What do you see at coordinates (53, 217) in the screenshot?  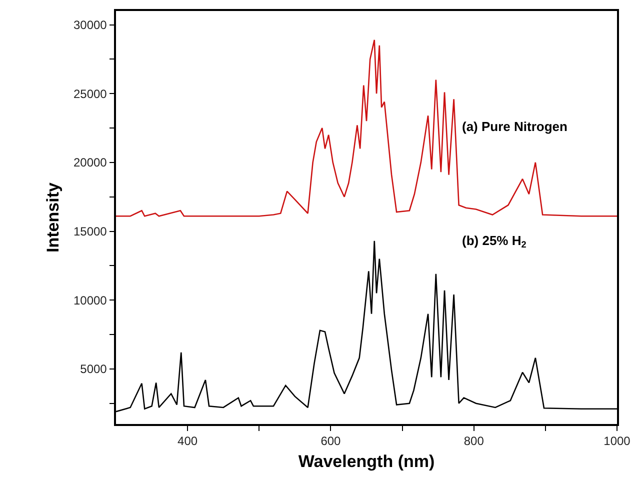 I see `y-axis-title: Intensity` at bounding box center [53, 217].